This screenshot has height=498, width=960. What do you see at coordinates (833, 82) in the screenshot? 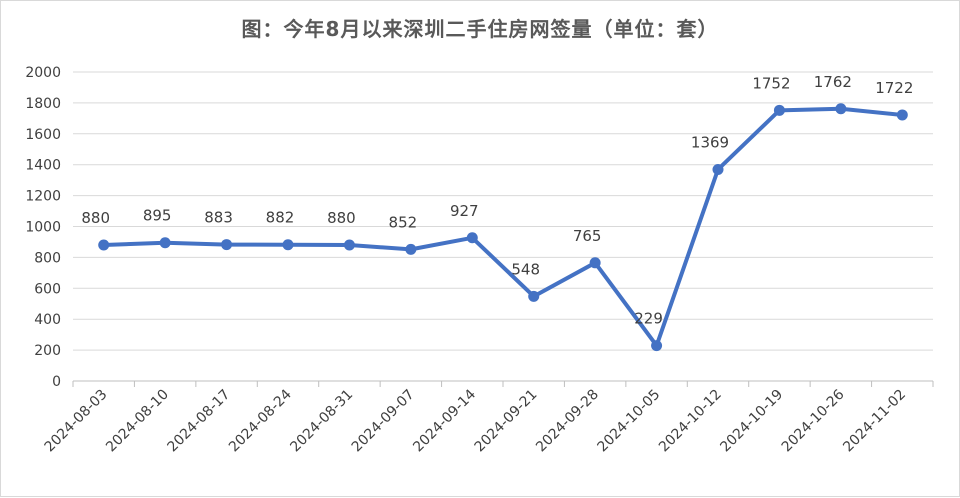
I see `data-label: 1762` at bounding box center [833, 82].